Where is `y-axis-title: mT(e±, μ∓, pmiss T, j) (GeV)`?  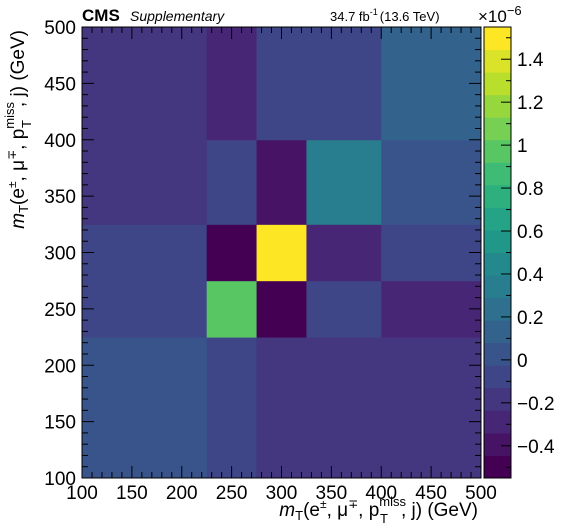
y-axis-title: mT(e±, μ∓, pmiss T, j) (GeV) is located at coordinates (18, 129).